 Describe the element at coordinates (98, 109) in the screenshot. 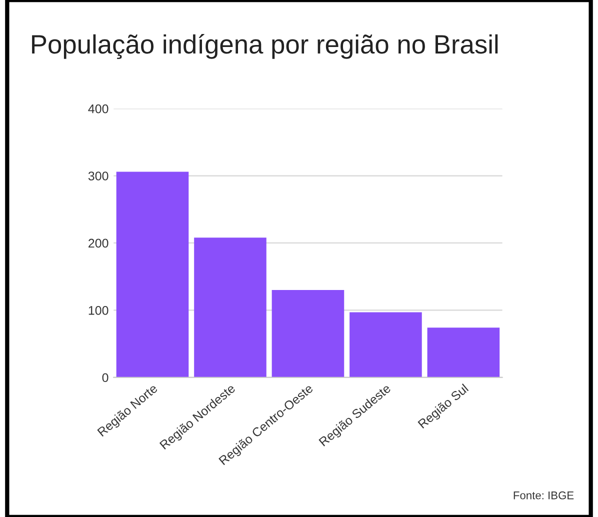

I see `y-tick-label: 400` at that location.